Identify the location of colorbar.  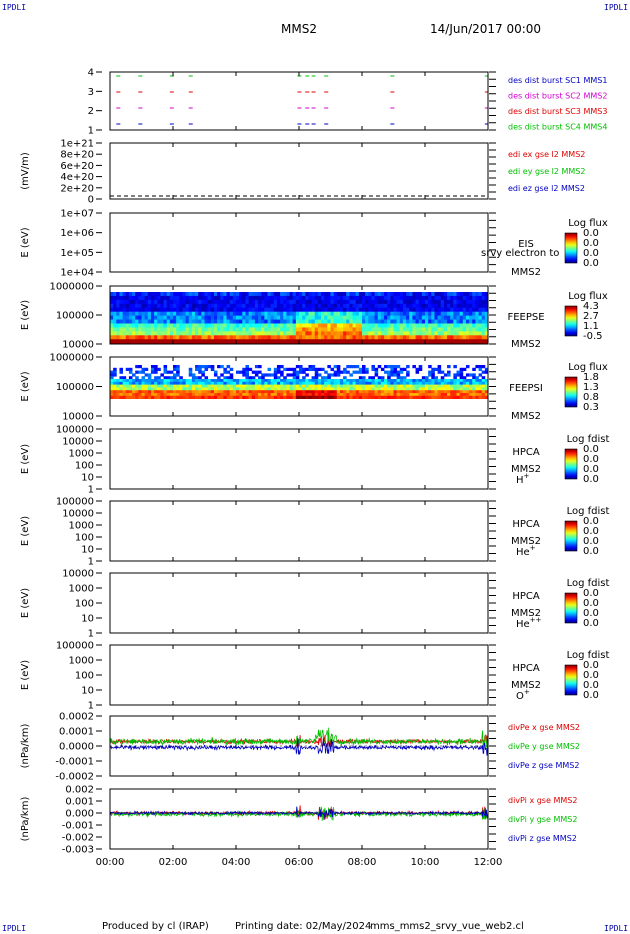
(571, 464).